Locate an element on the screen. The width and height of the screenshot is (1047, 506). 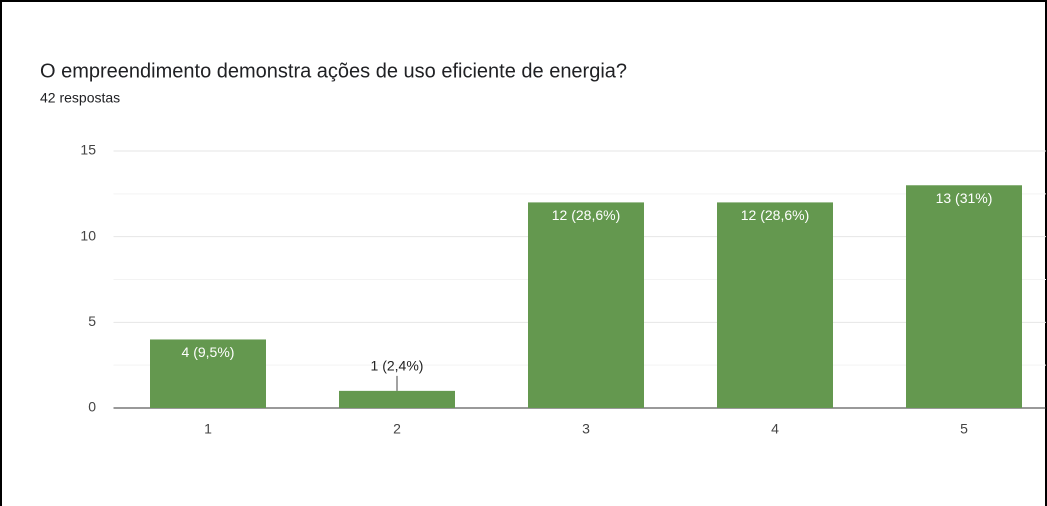
y-tick-label: 0 is located at coordinates (92, 407).